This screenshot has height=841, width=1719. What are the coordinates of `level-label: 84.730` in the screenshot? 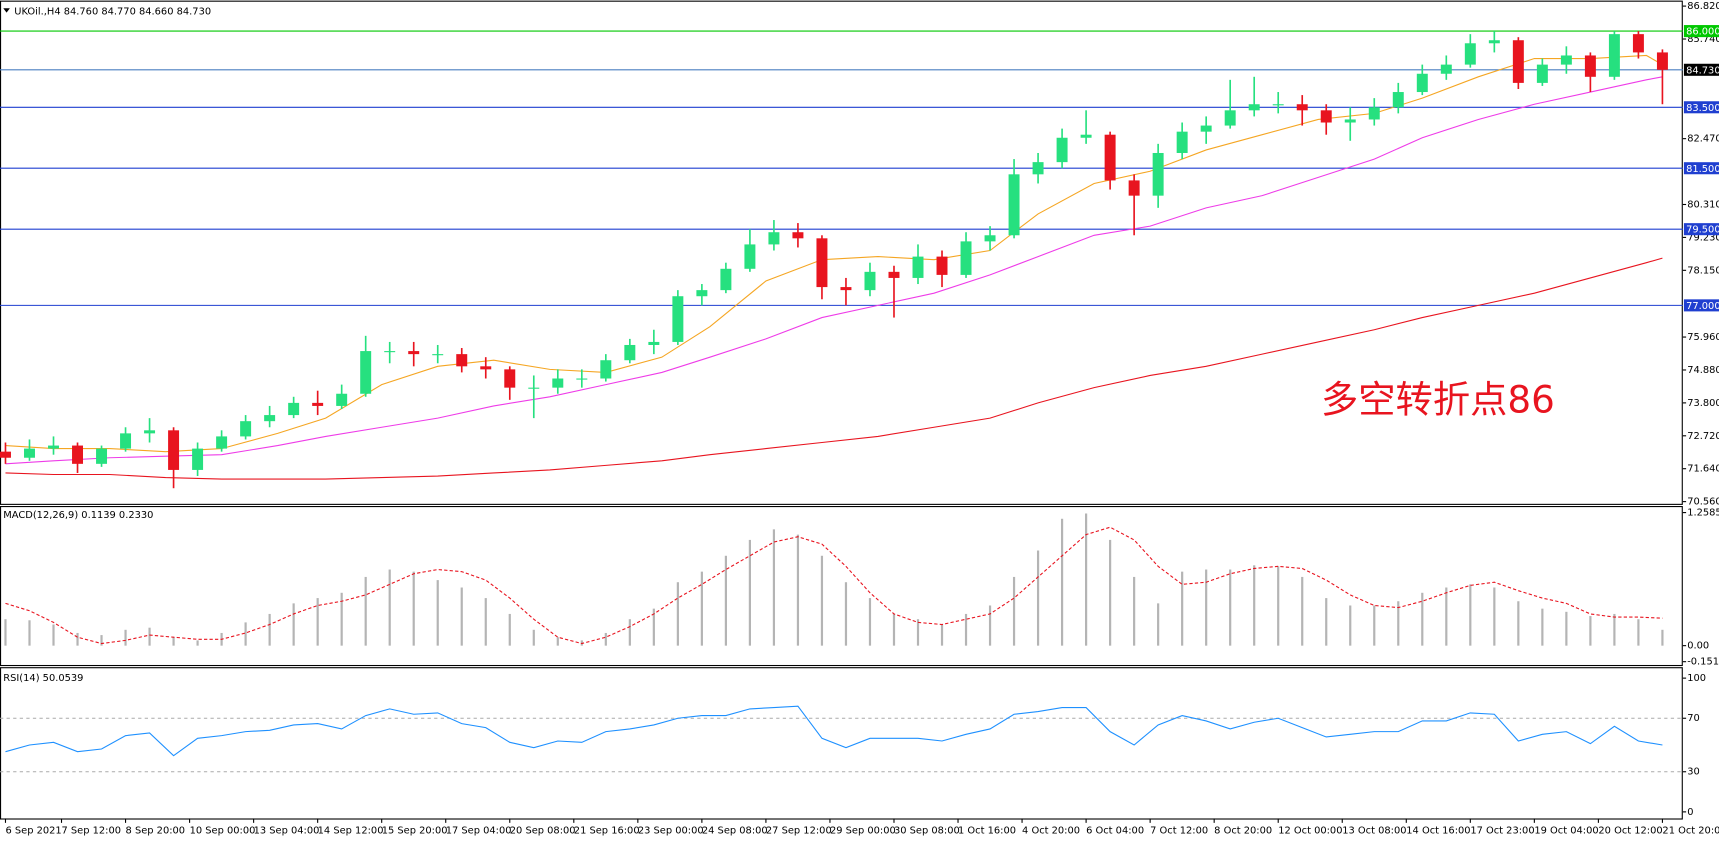 It's located at (1702, 70).